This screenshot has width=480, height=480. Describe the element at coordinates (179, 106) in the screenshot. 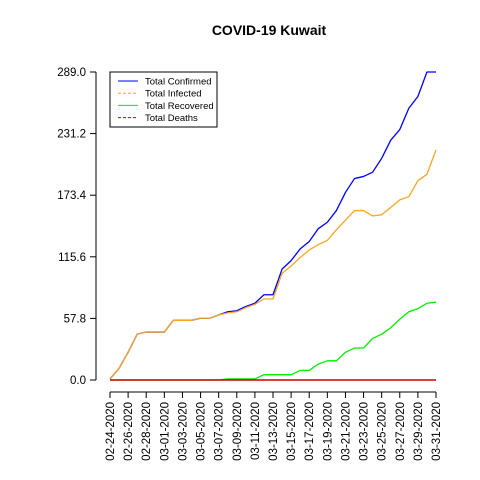

I see `legend-label: Total Recovered` at that location.